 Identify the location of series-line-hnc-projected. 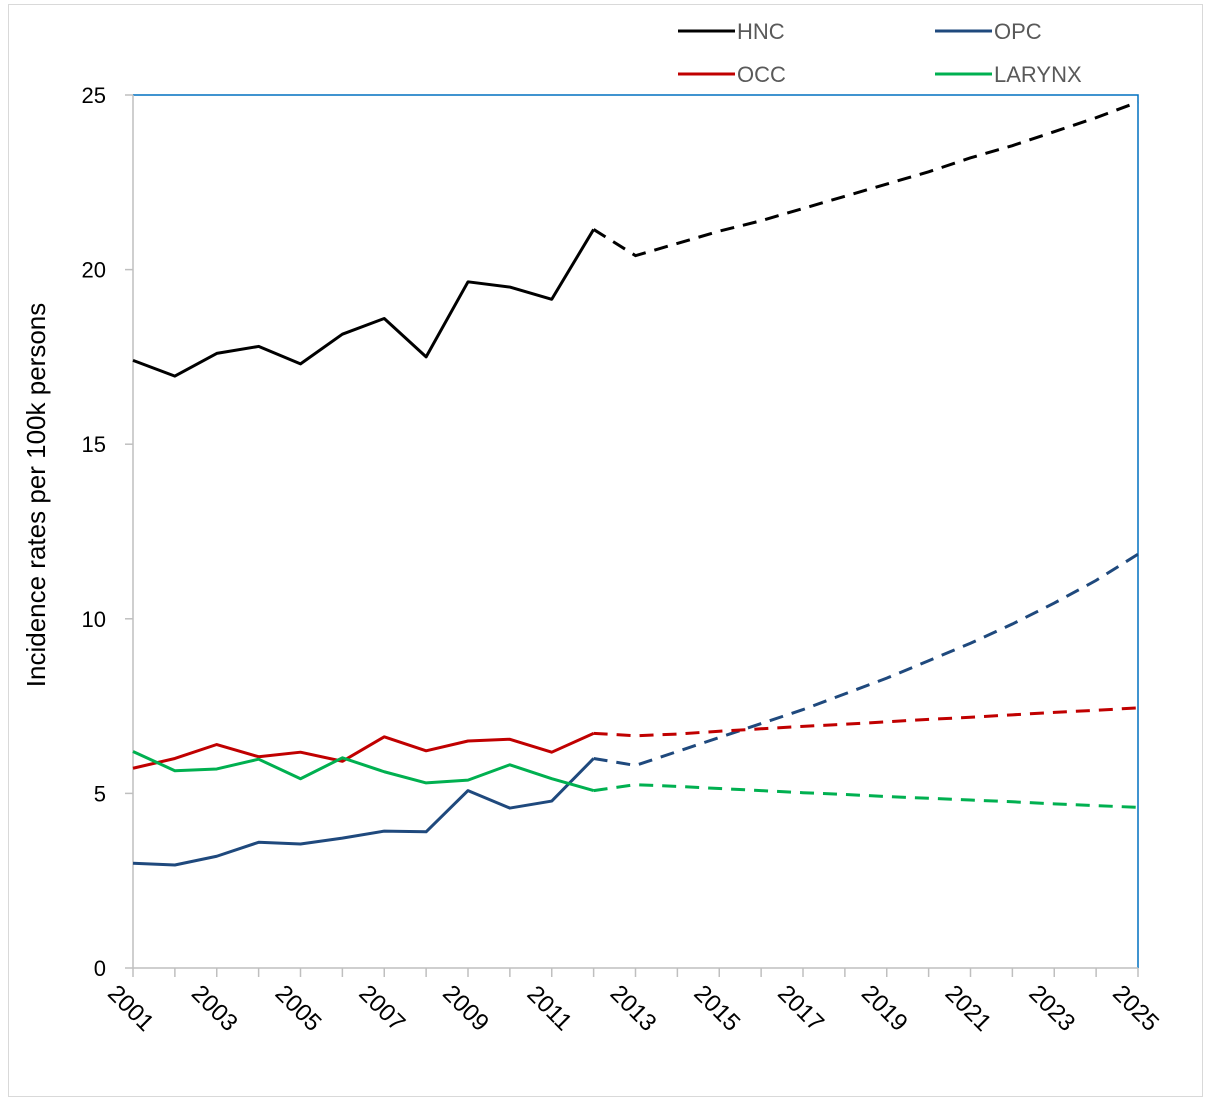
(865, 179).